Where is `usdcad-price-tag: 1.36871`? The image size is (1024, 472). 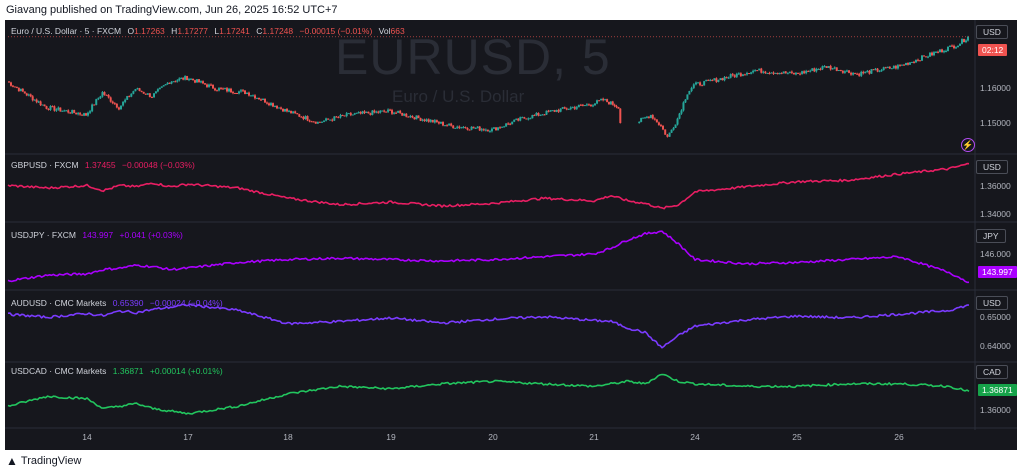 usdcad-price-tag: 1.36871 is located at coordinates (997, 390).